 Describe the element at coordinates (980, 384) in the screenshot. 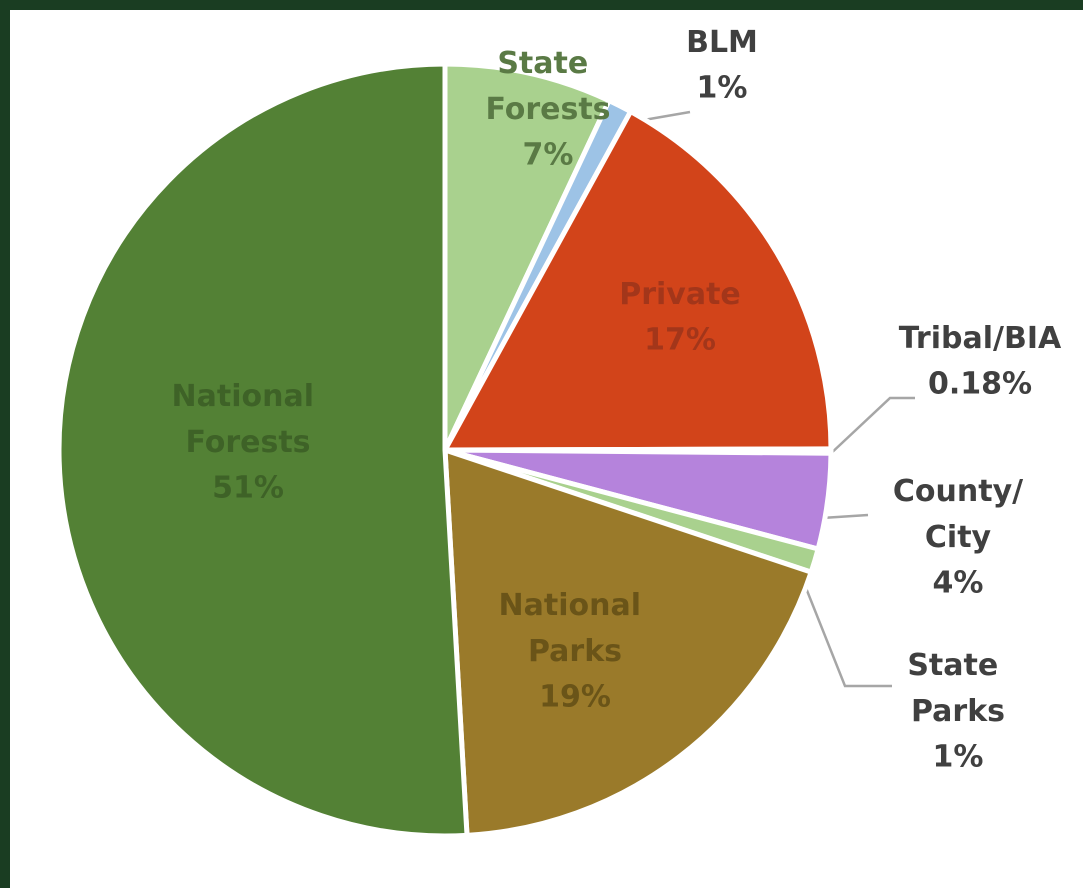

I see `value-label: 0.18%` at that location.